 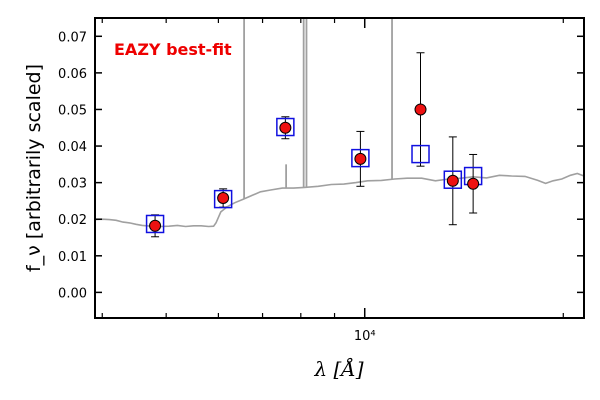 I want to click on y-tick-label: 0.02, so click(x=72, y=220).